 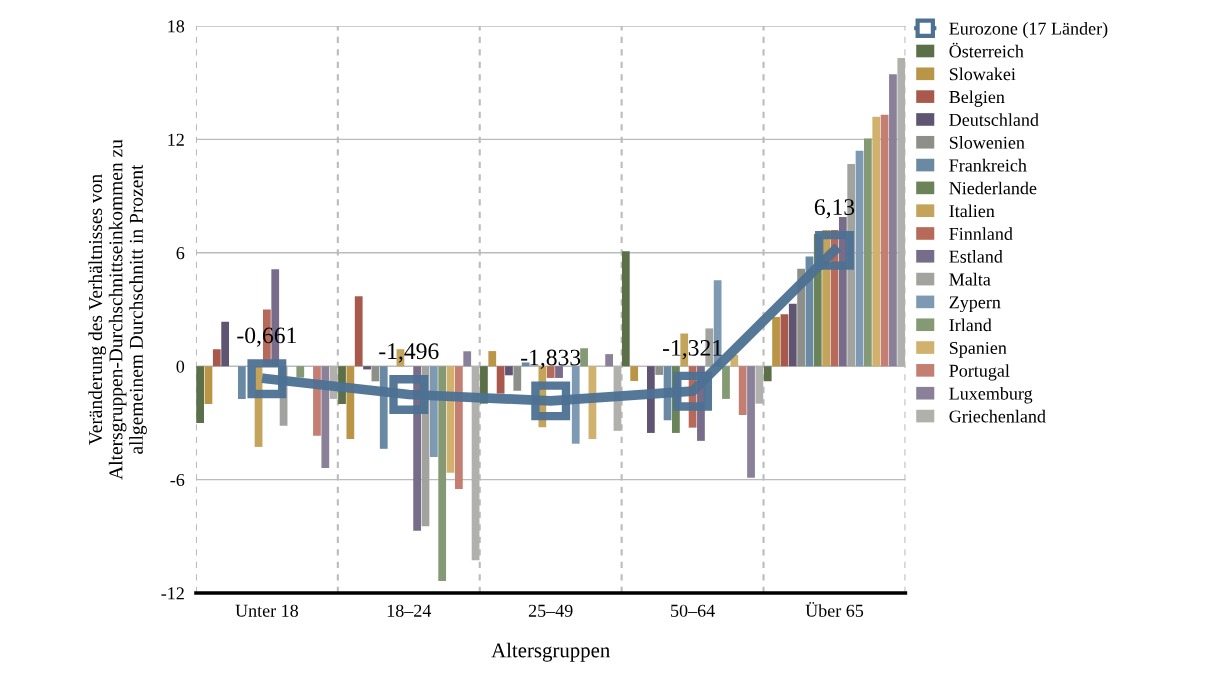 I want to click on x-tick-label: 18–24, so click(x=409, y=610).